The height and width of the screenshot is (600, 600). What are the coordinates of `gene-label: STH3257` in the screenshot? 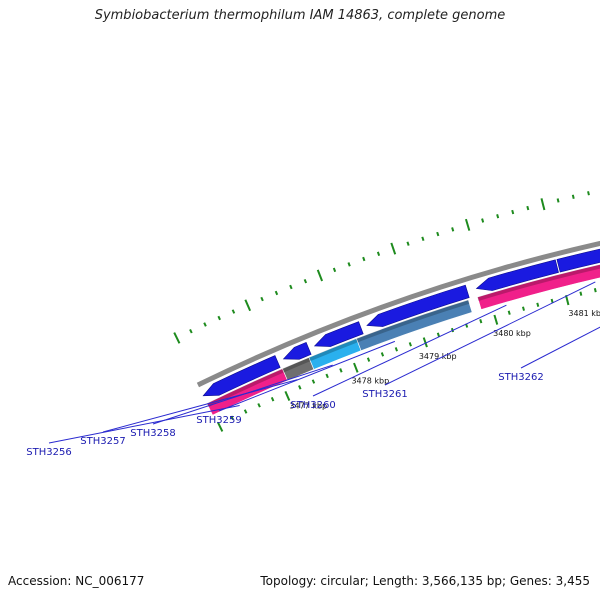 It's located at (102, 441).